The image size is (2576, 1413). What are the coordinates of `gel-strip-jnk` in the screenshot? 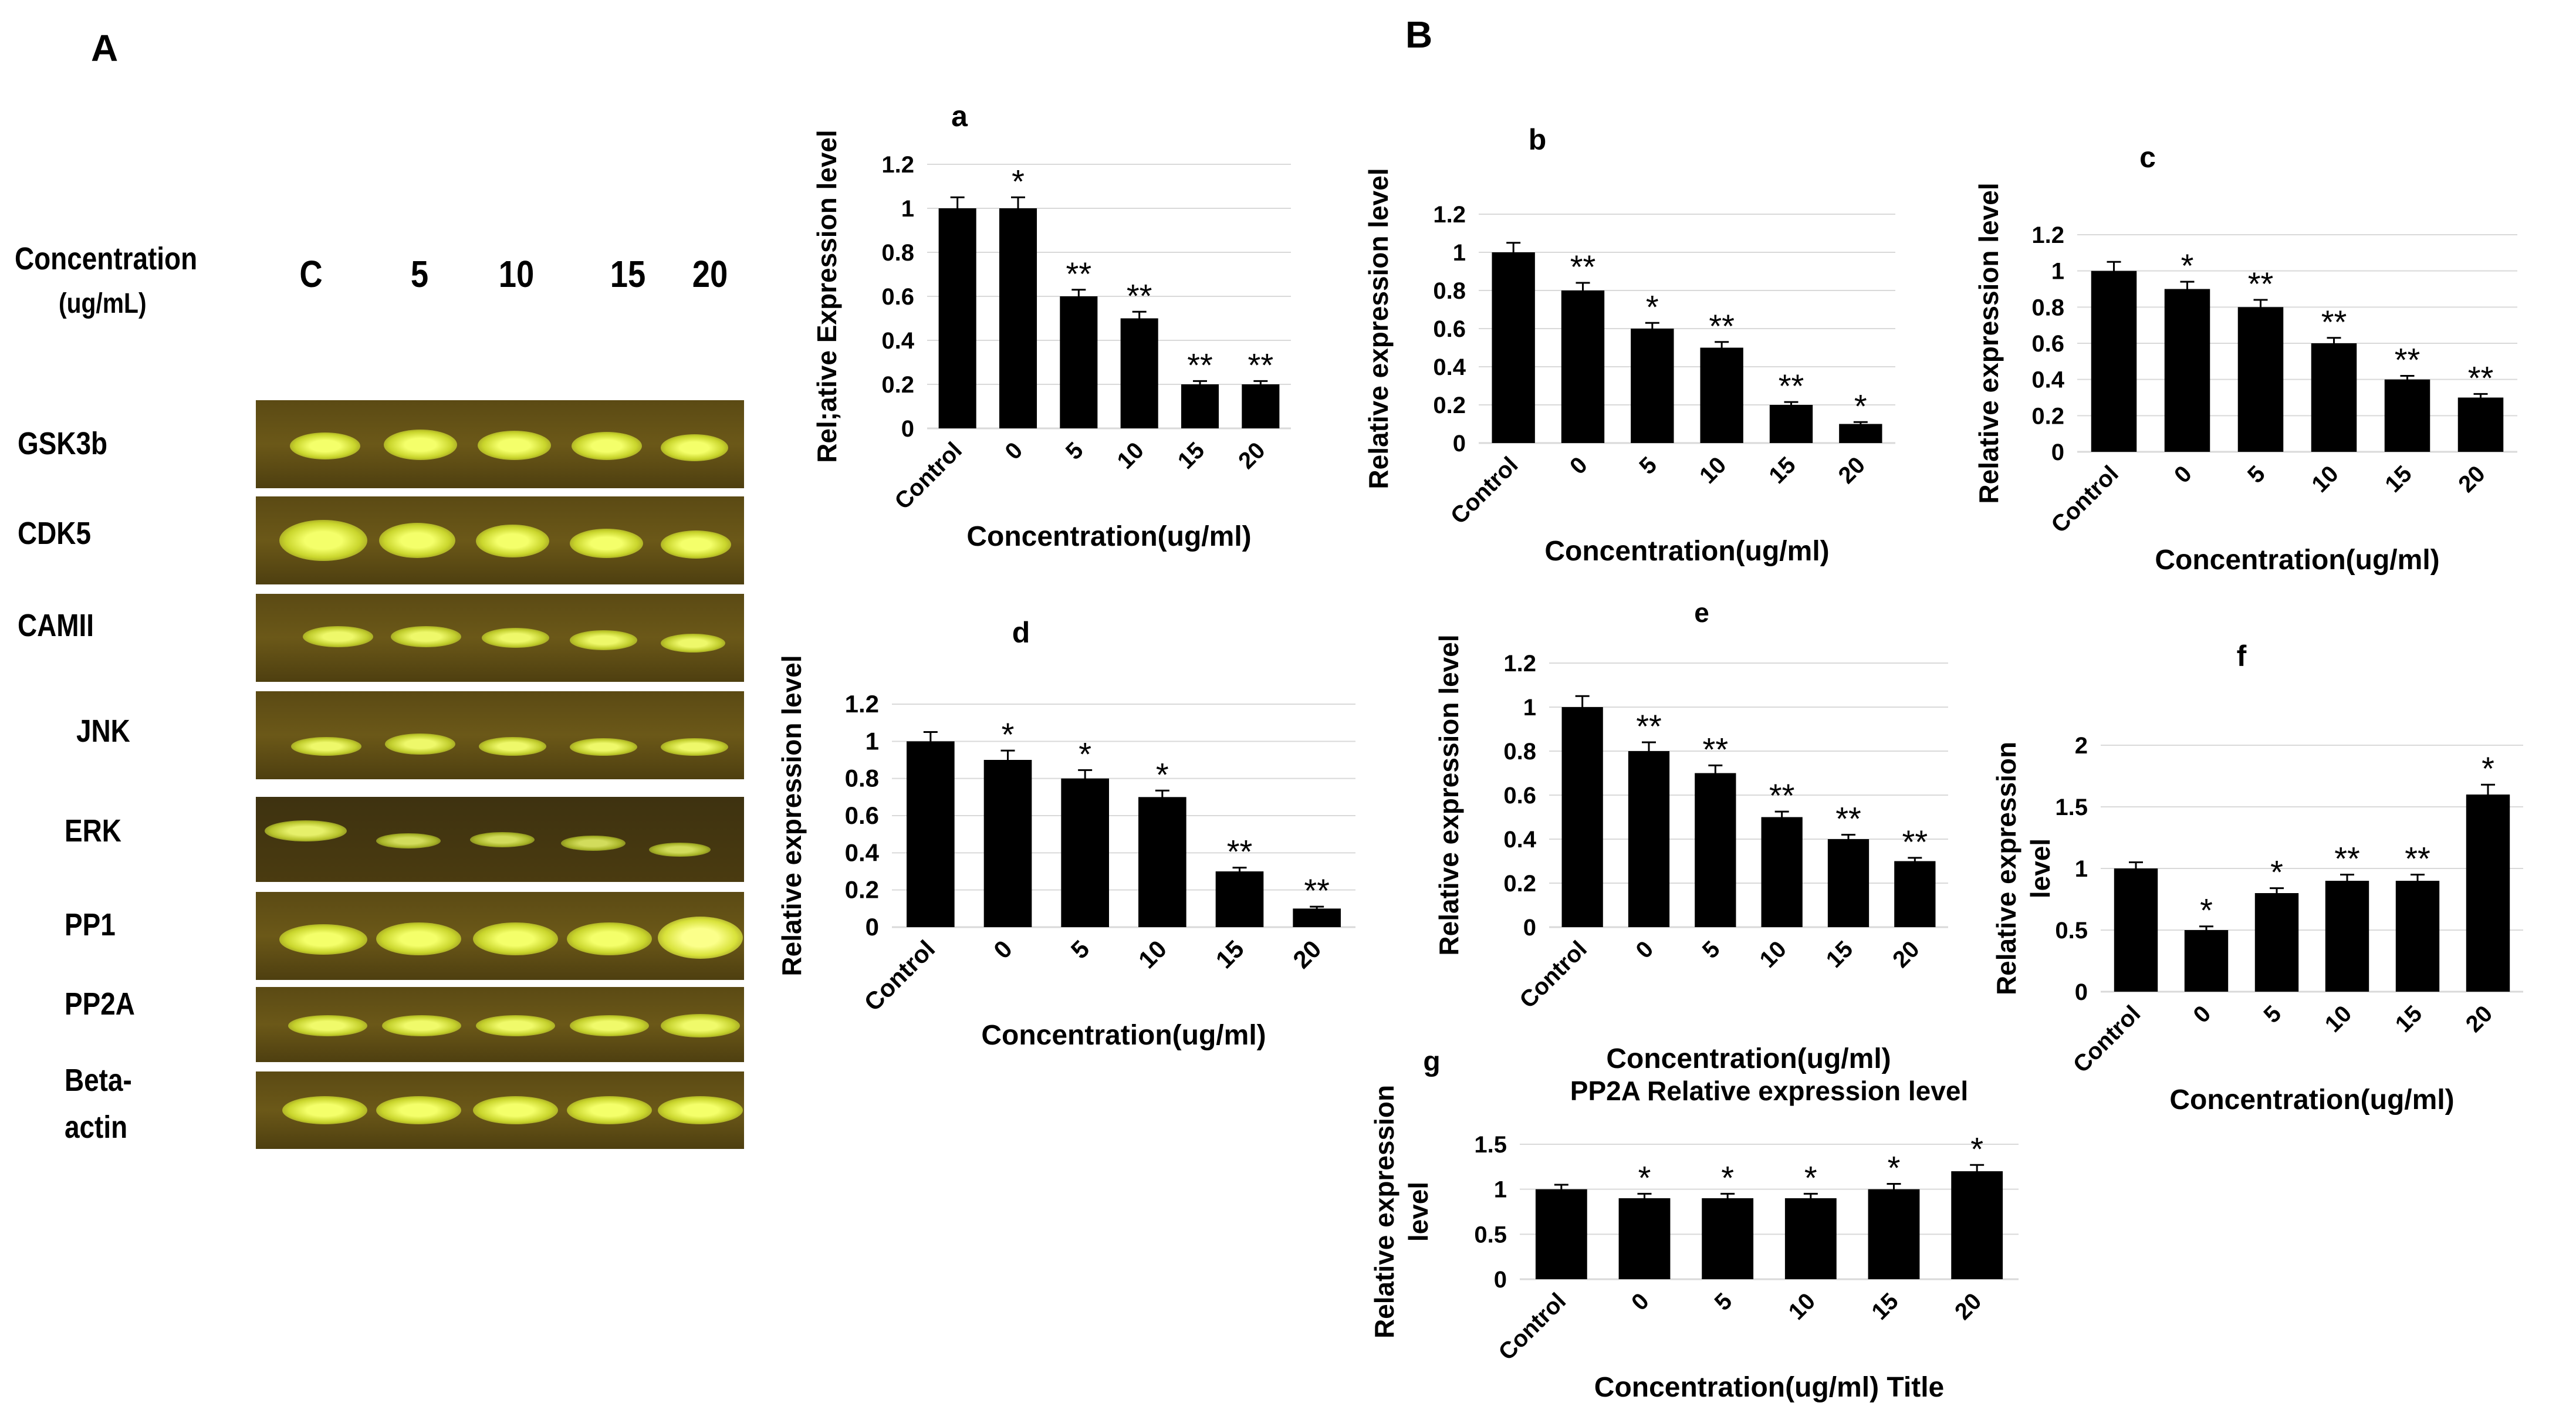 It's located at (500, 735).